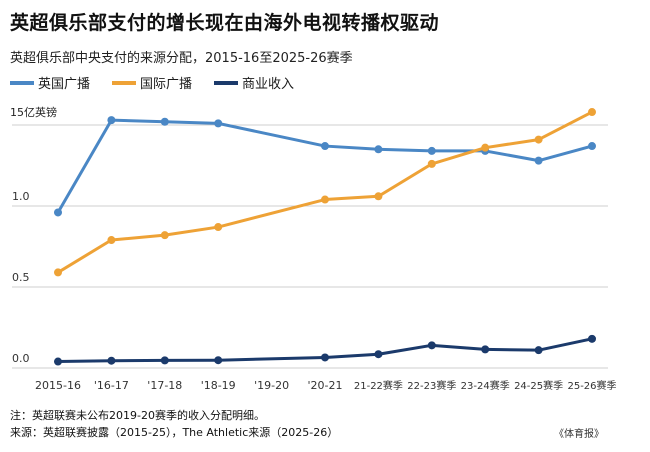  Describe the element at coordinates (33, 112) in the screenshot. I see `y-axis-unit-label: 15亿英镑` at that location.